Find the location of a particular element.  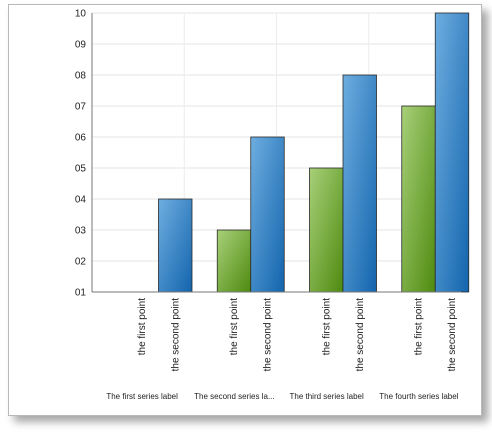

x-group-label: The fourth series label is located at coordinates (418, 396).